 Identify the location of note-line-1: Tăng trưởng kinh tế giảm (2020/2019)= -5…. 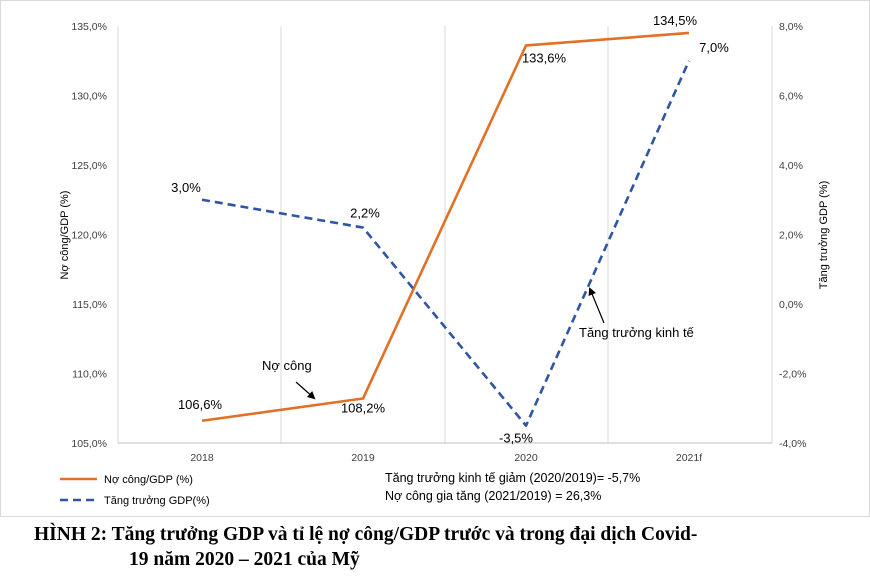
(512, 478).